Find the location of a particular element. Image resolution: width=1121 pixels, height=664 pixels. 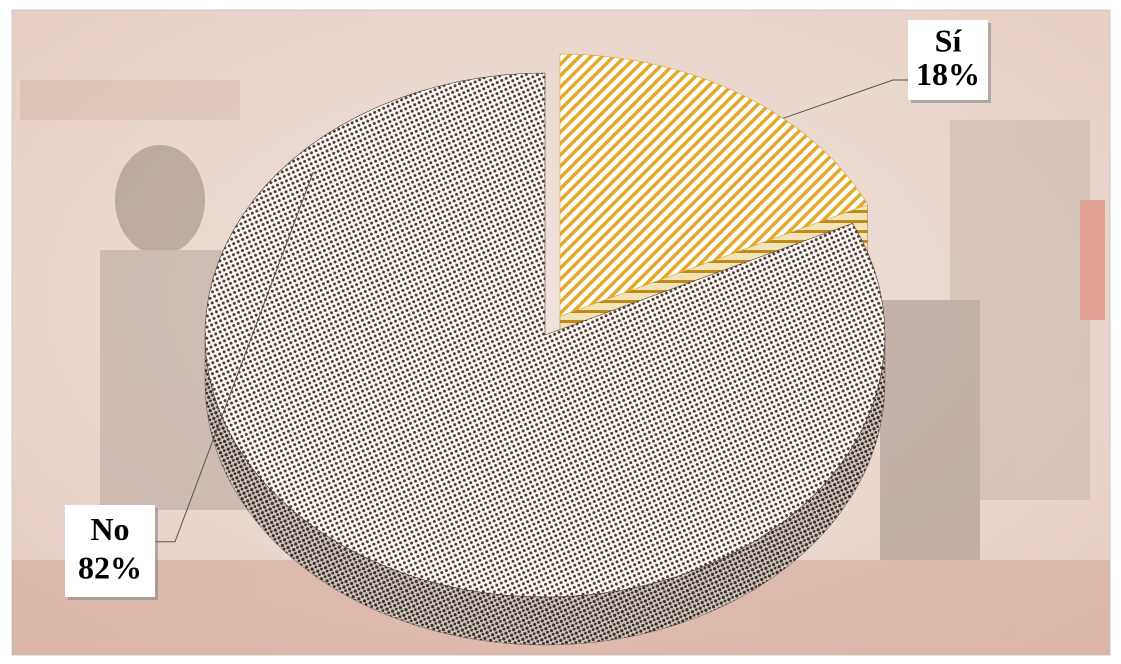

category-label: No is located at coordinates (109, 529).